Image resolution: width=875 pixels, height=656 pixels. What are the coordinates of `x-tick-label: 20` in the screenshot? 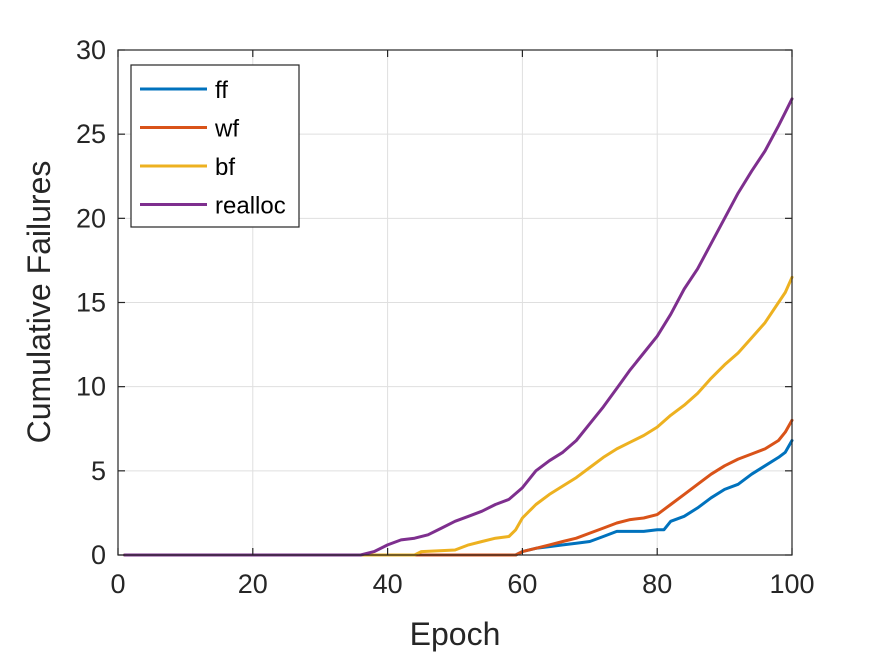 It's located at (253, 584).